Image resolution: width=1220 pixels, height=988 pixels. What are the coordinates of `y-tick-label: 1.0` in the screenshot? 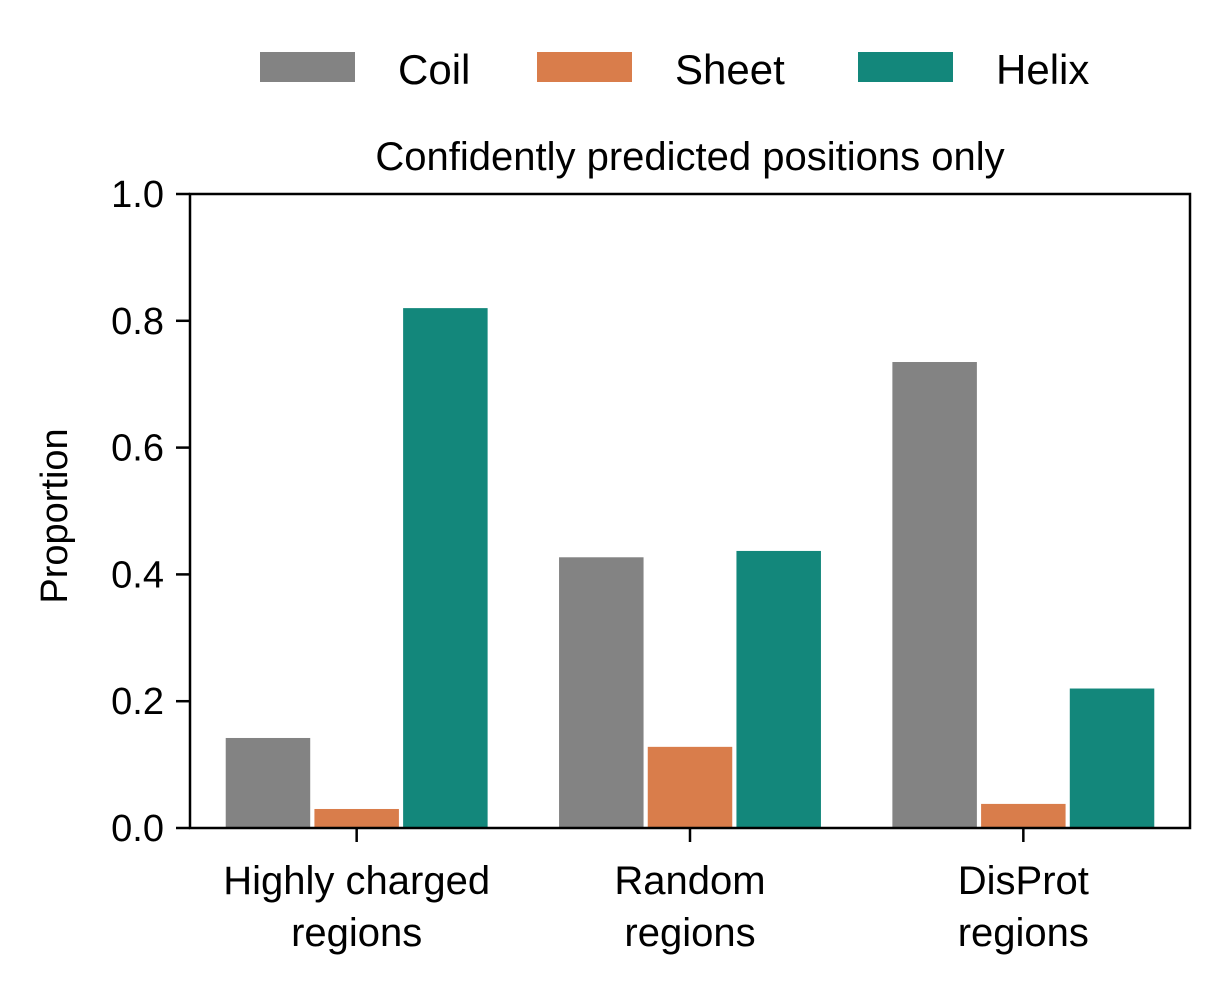 It's located at (137, 195).